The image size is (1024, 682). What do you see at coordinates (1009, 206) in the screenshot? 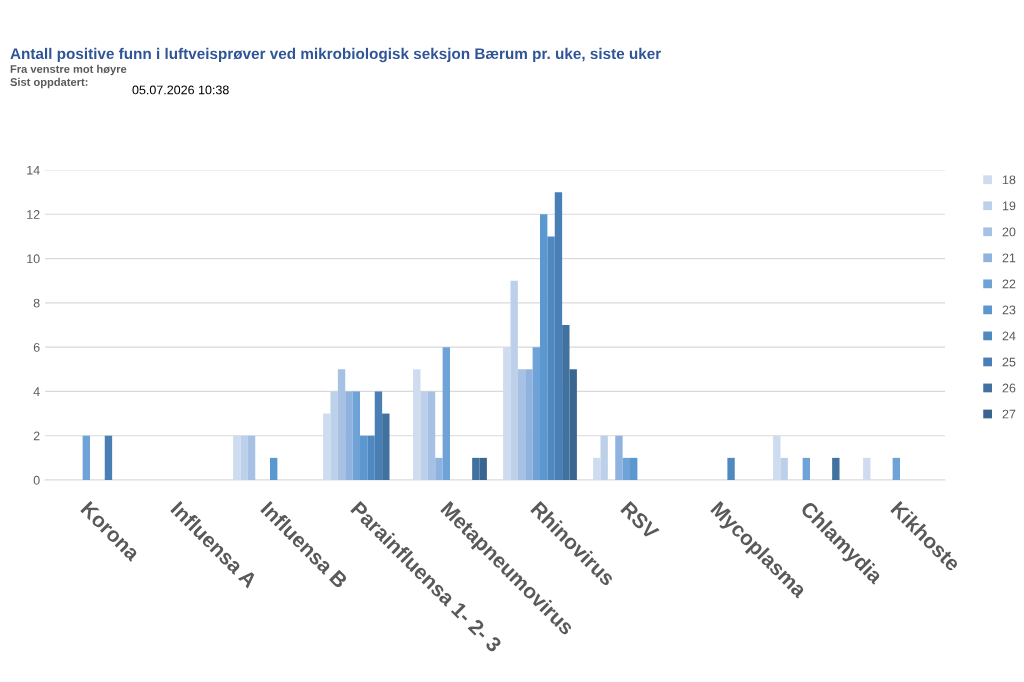
I see `legend-label: 19` at bounding box center [1009, 206].